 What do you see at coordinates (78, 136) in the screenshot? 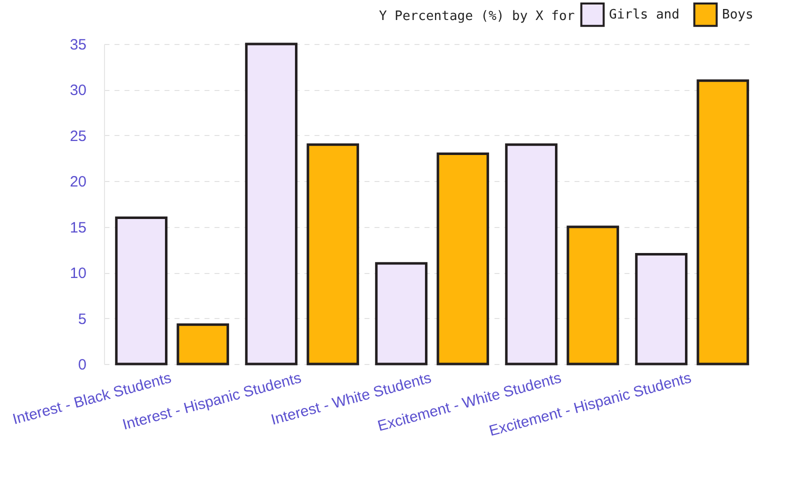
I see `y-tick-label: 25` at bounding box center [78, 136].